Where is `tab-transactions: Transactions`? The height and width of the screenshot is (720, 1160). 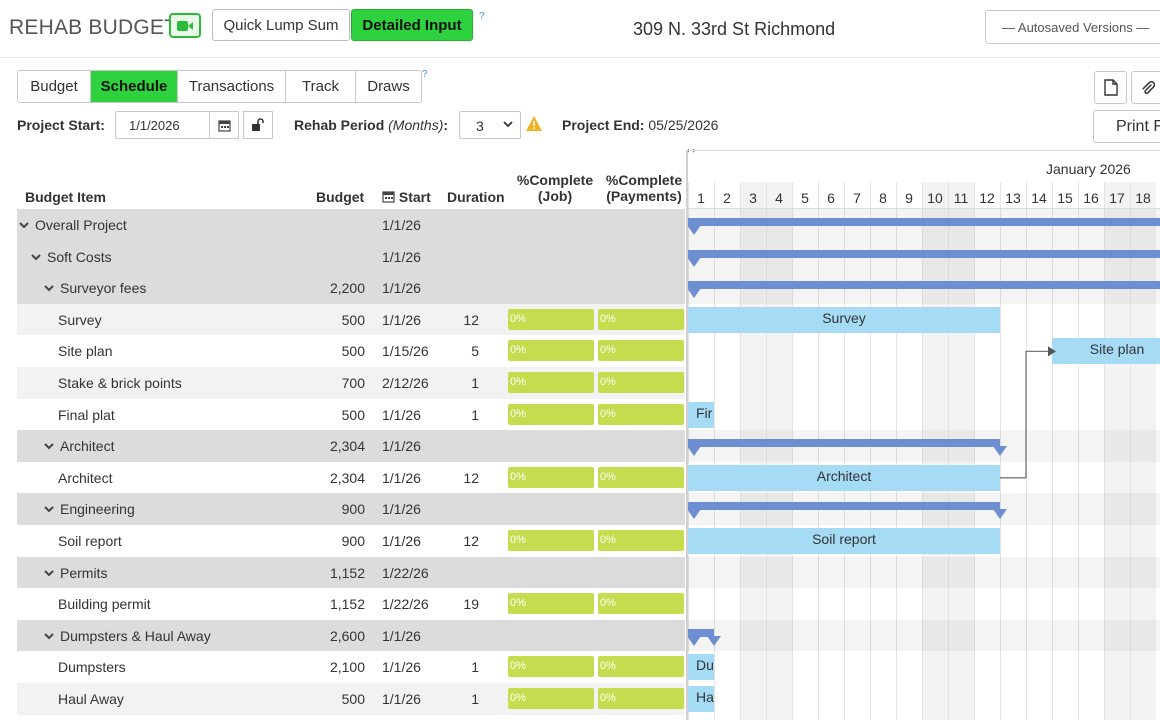
tab-transactions: Transactions is located at coordinates (232, 86).